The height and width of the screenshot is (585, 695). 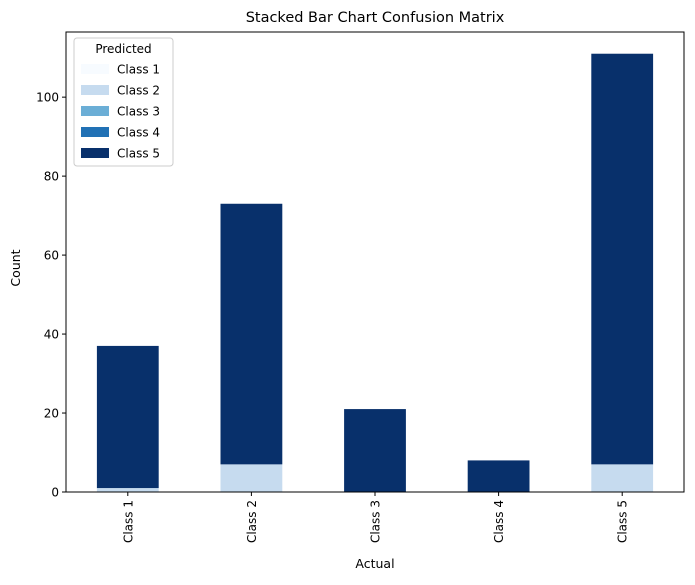 What do you see at coordinates (55, 493) in the screenshot?
I see `y-tick-label: 0` at bounding box center [55, 493].